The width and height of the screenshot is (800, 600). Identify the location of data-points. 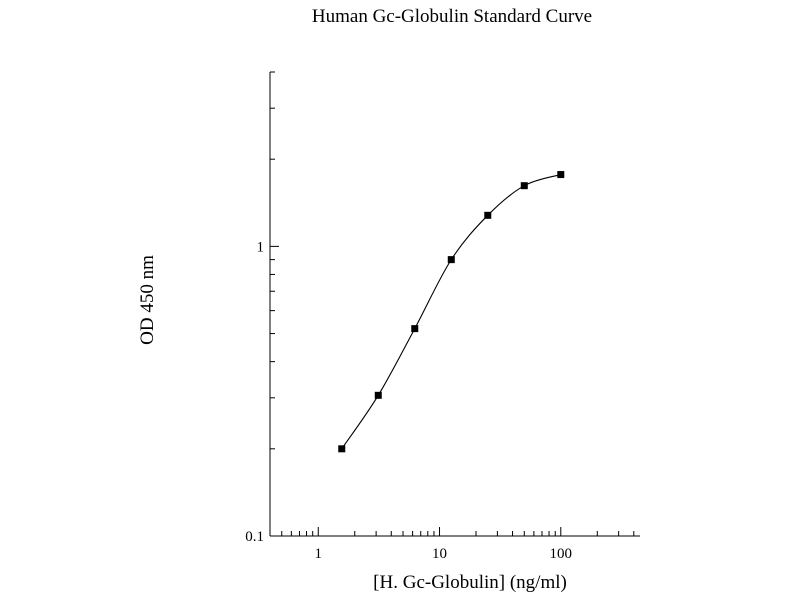
(451, 312).